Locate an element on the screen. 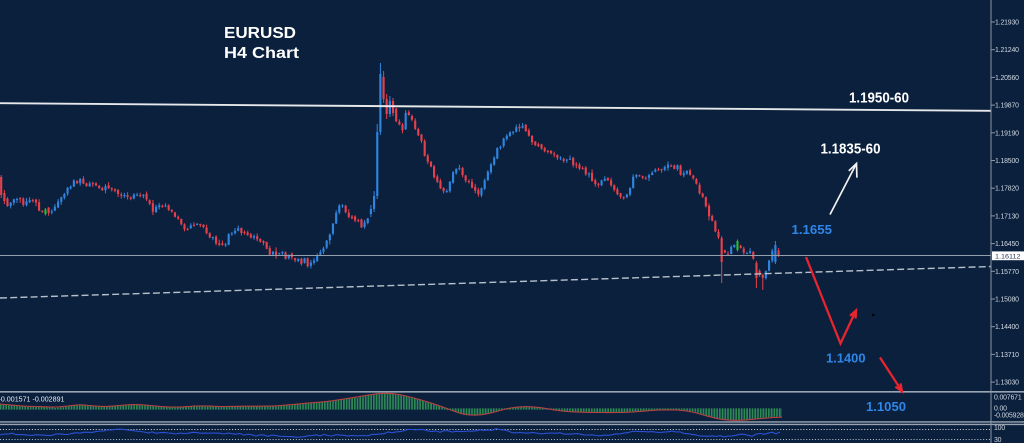  svg-text: 1.20560 is located at coordinates (1007, 78).